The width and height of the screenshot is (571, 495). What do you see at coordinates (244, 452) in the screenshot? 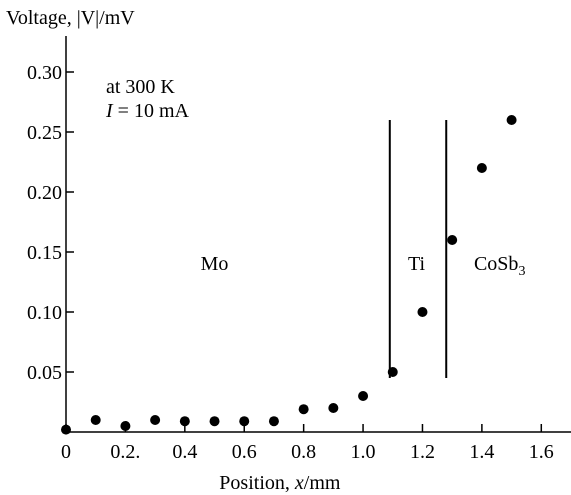
I see `x-tick-label: 0.6` at bounding box center [244, 452].